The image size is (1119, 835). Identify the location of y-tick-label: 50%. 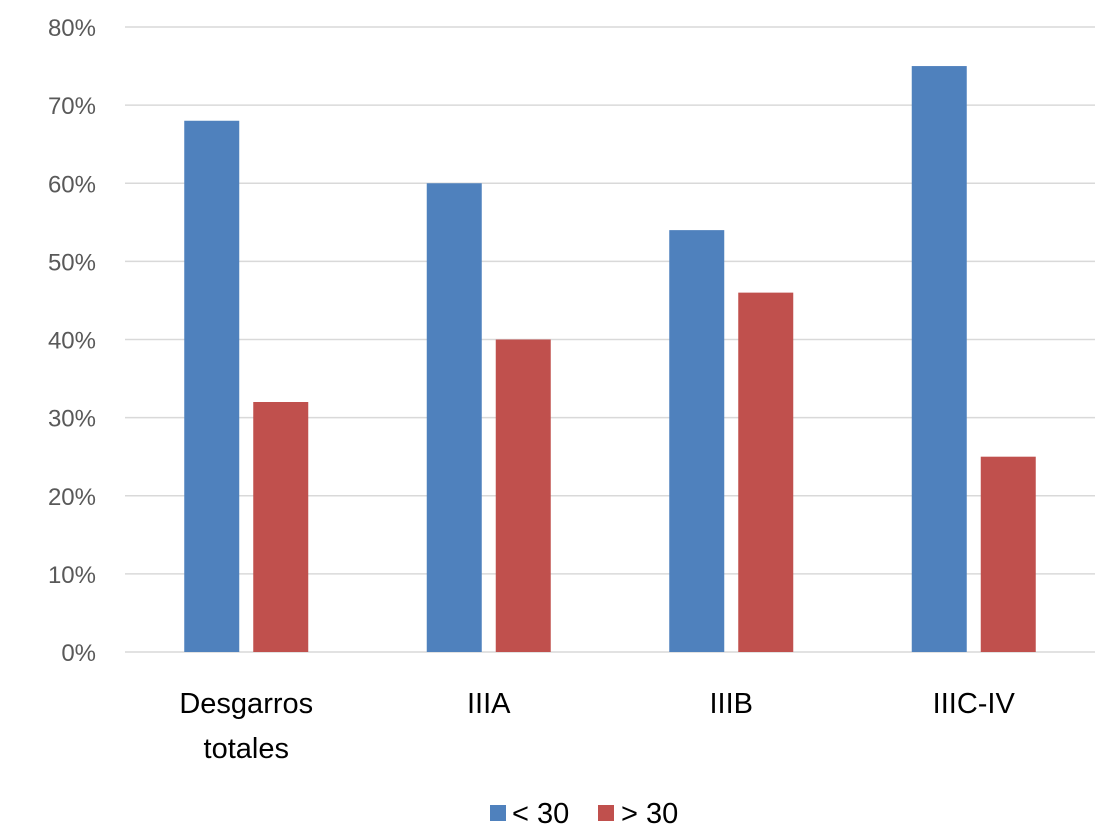
(72, 262).